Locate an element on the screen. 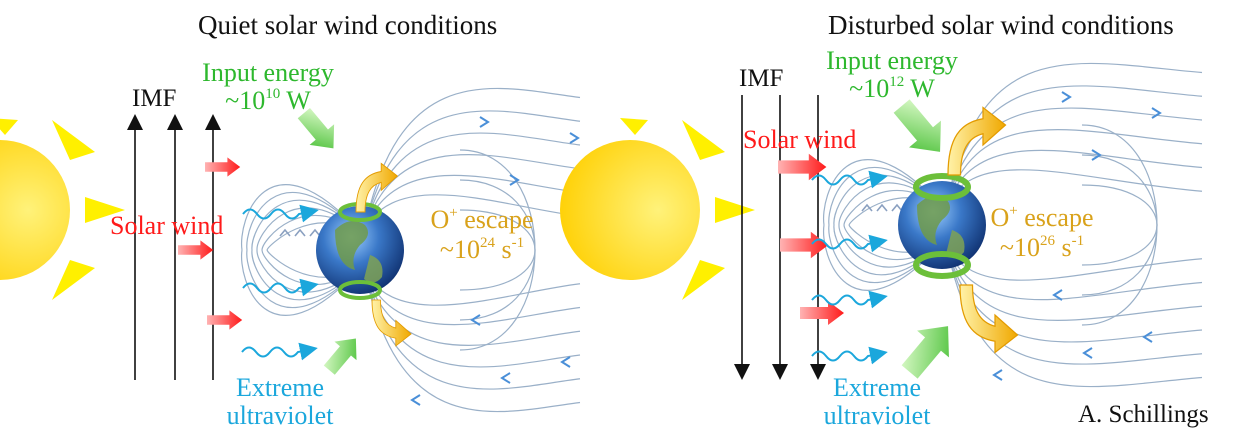  tail-loop-line is located at coordinates (497, 250).